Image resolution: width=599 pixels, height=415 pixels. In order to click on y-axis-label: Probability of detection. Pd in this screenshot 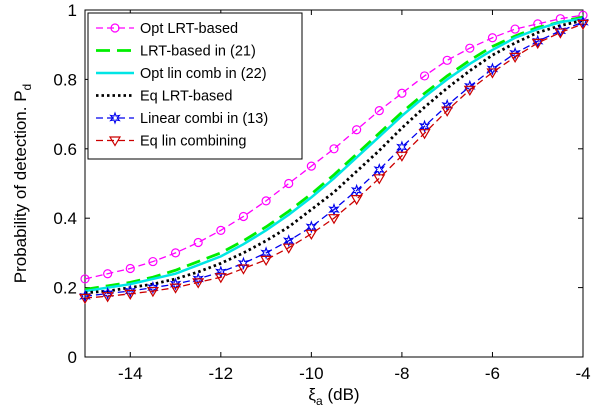, I will do `click(22, 183)`.